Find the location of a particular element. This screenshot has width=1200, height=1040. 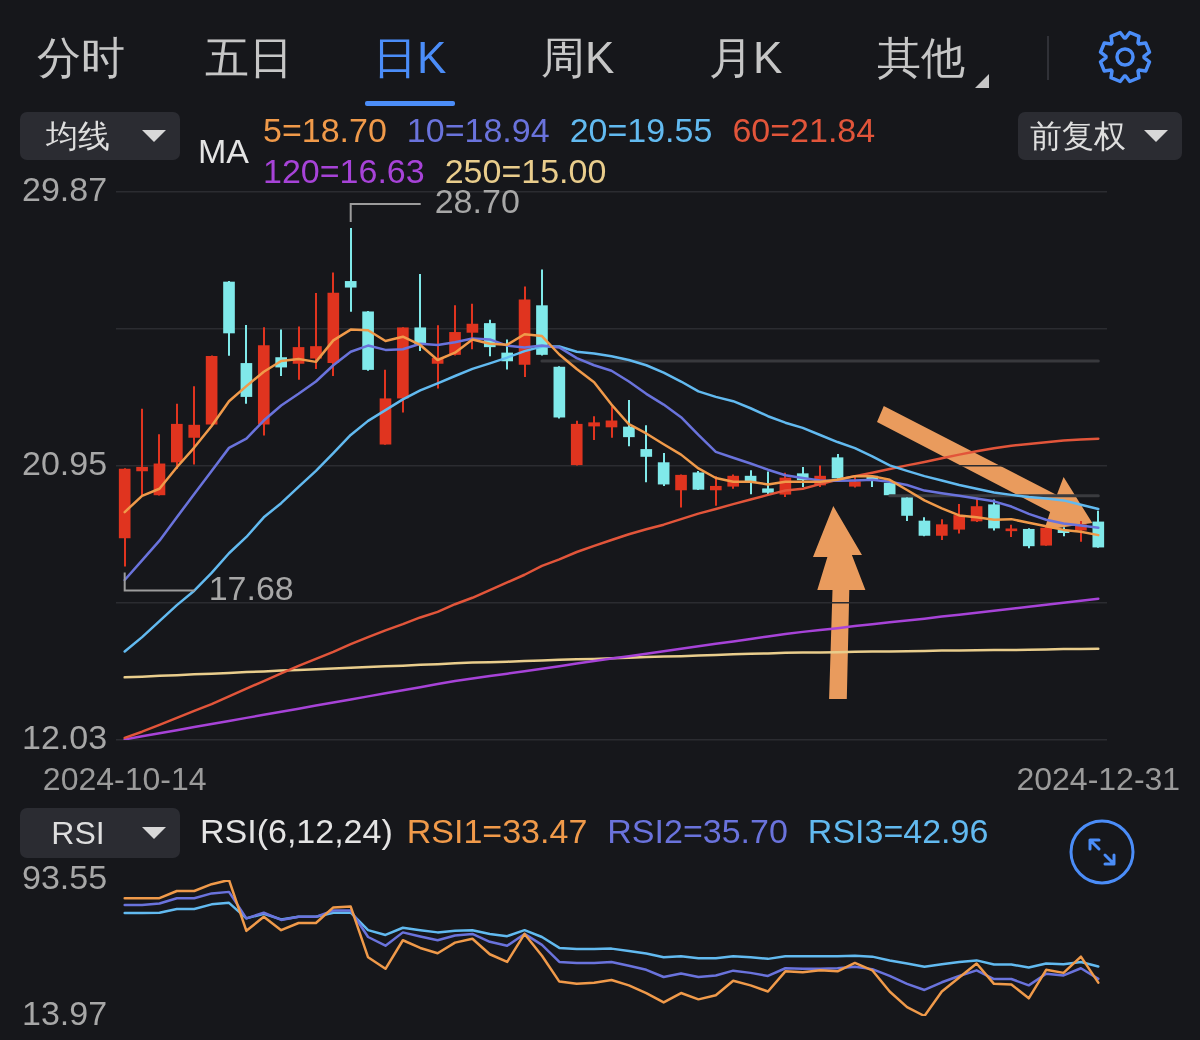

x-tick-label: 2024-10-14 is located at coordinates (124, 779).